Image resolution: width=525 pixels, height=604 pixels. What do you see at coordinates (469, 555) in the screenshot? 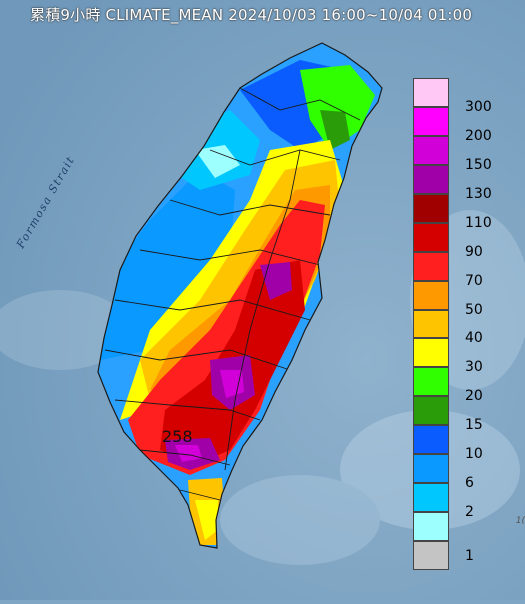
I see `legend-label: 1` at bounding box center [469, 555].